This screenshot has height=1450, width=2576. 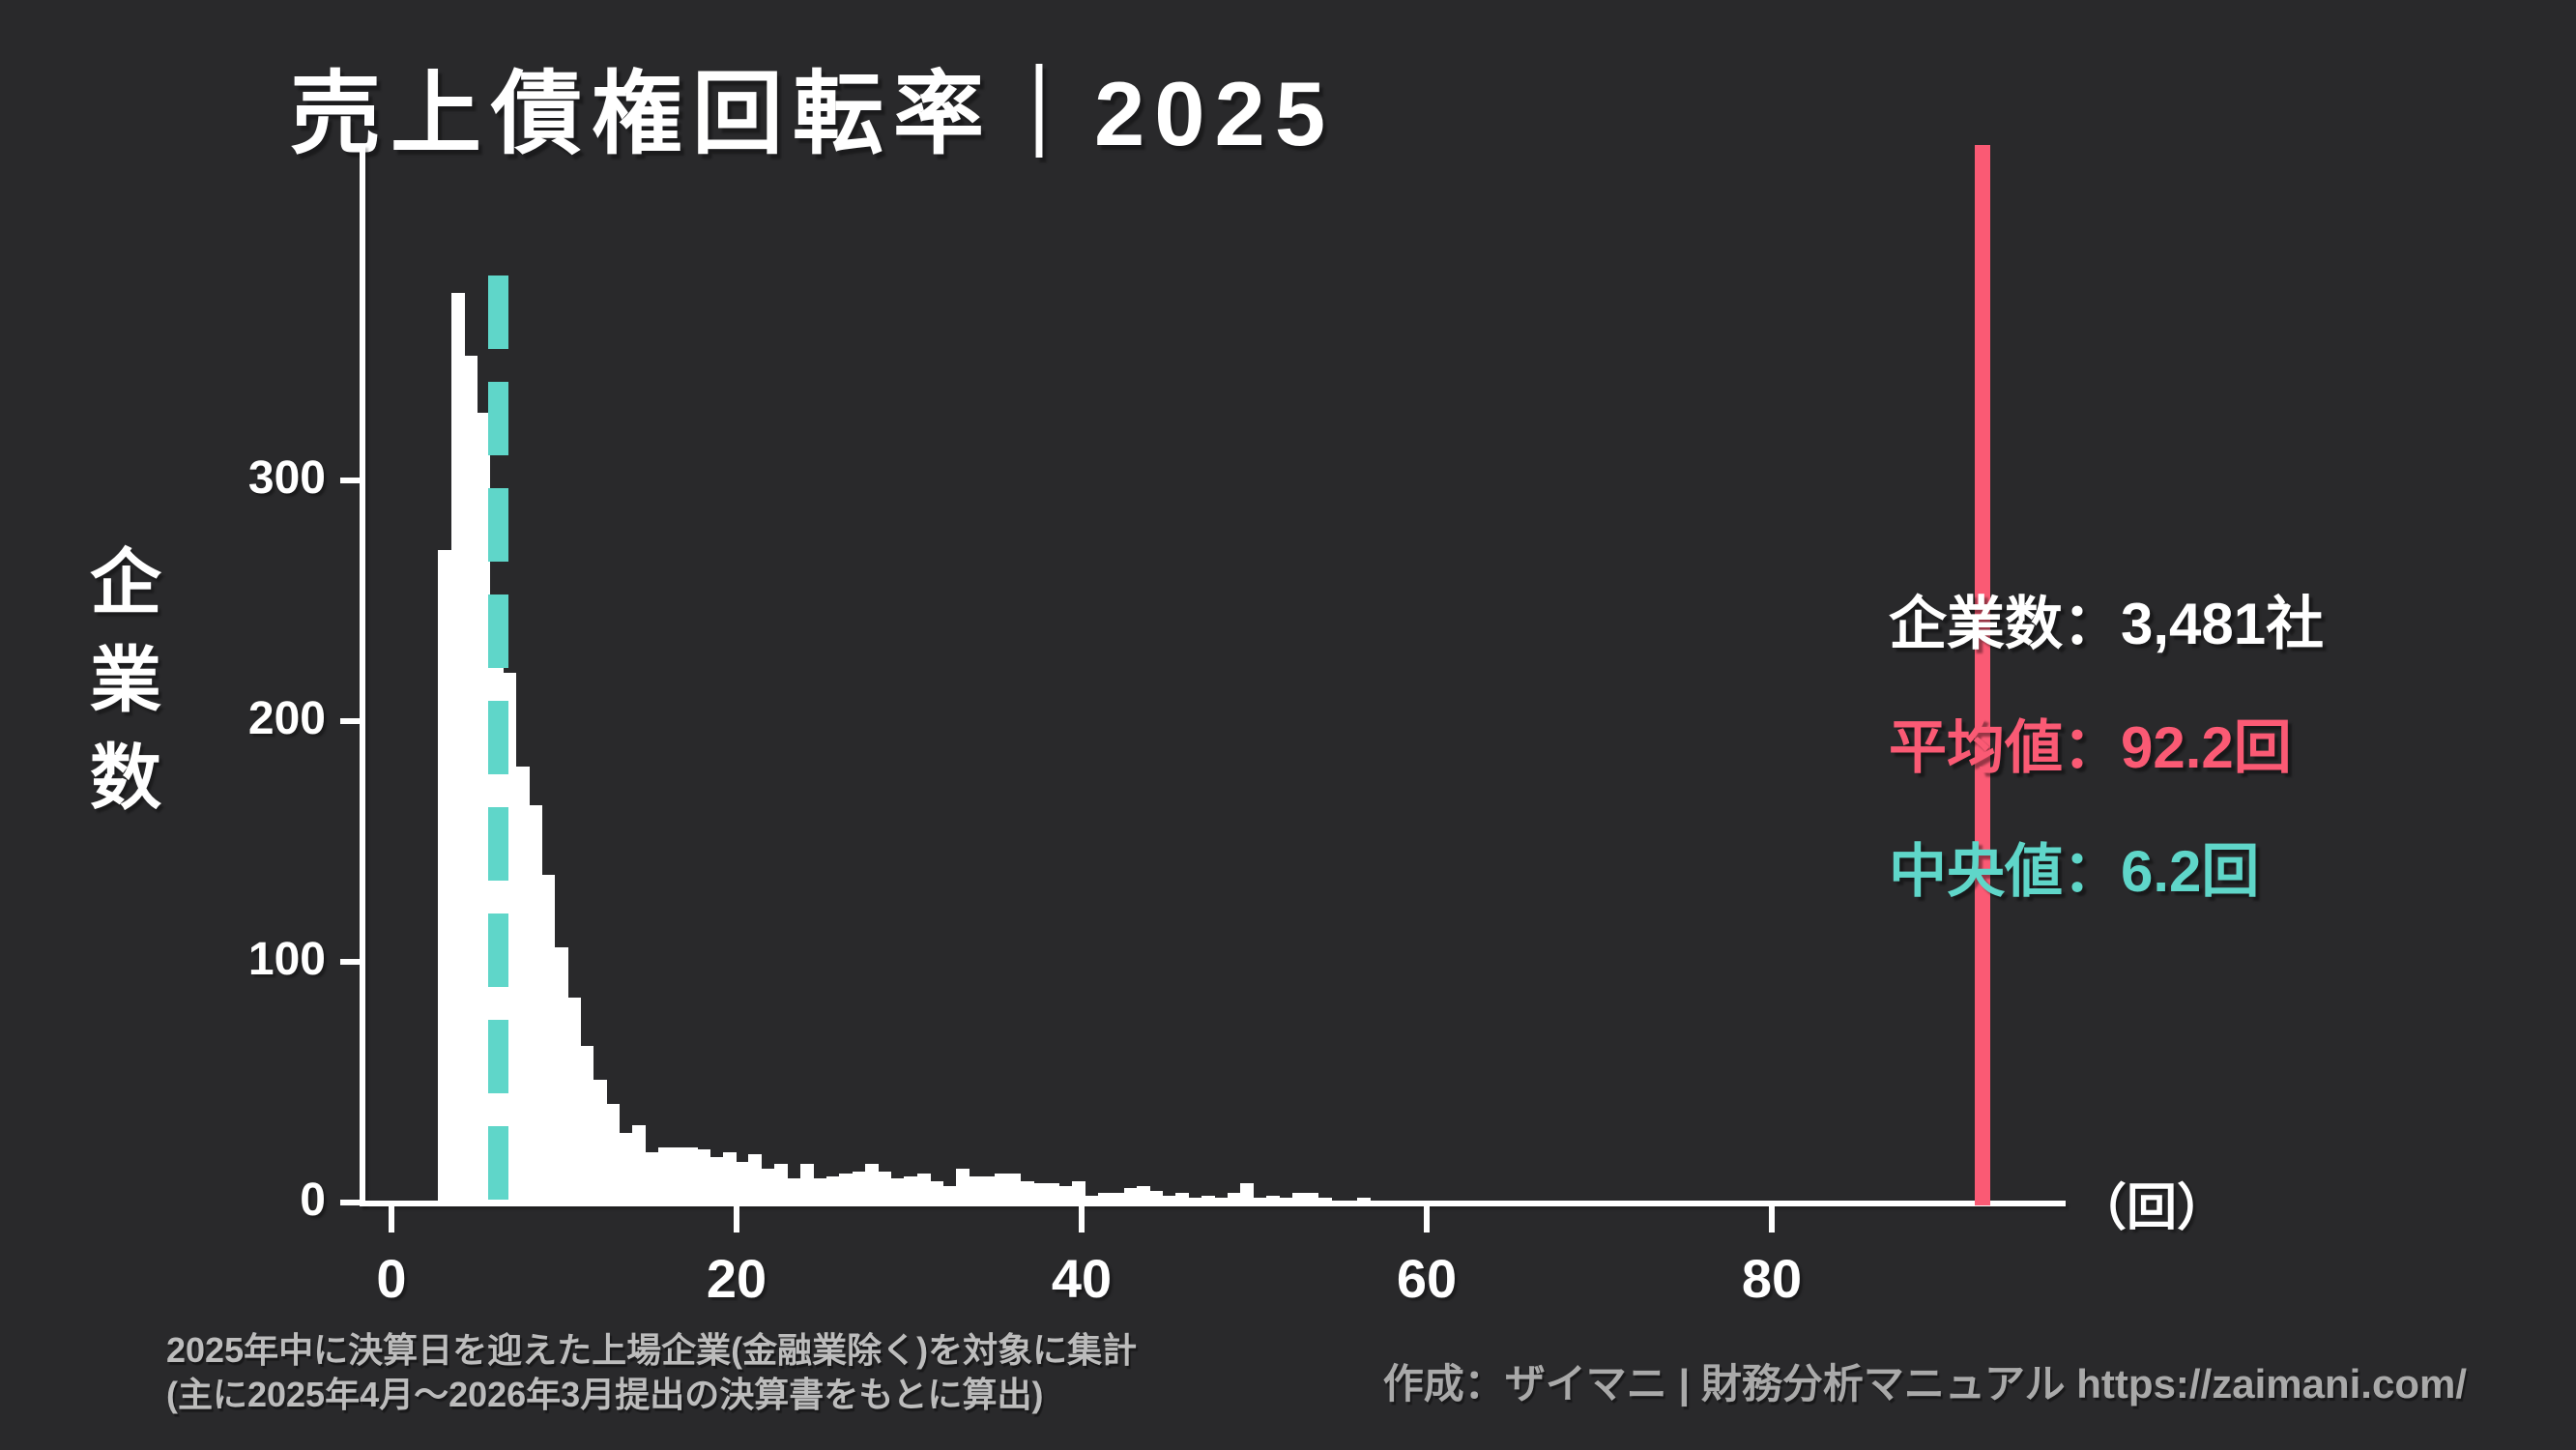 What do you see at coordinates (125, 680) in the screenshot?
I see `y-axis-title: 企 業 数` at bounding box center [125, 680].